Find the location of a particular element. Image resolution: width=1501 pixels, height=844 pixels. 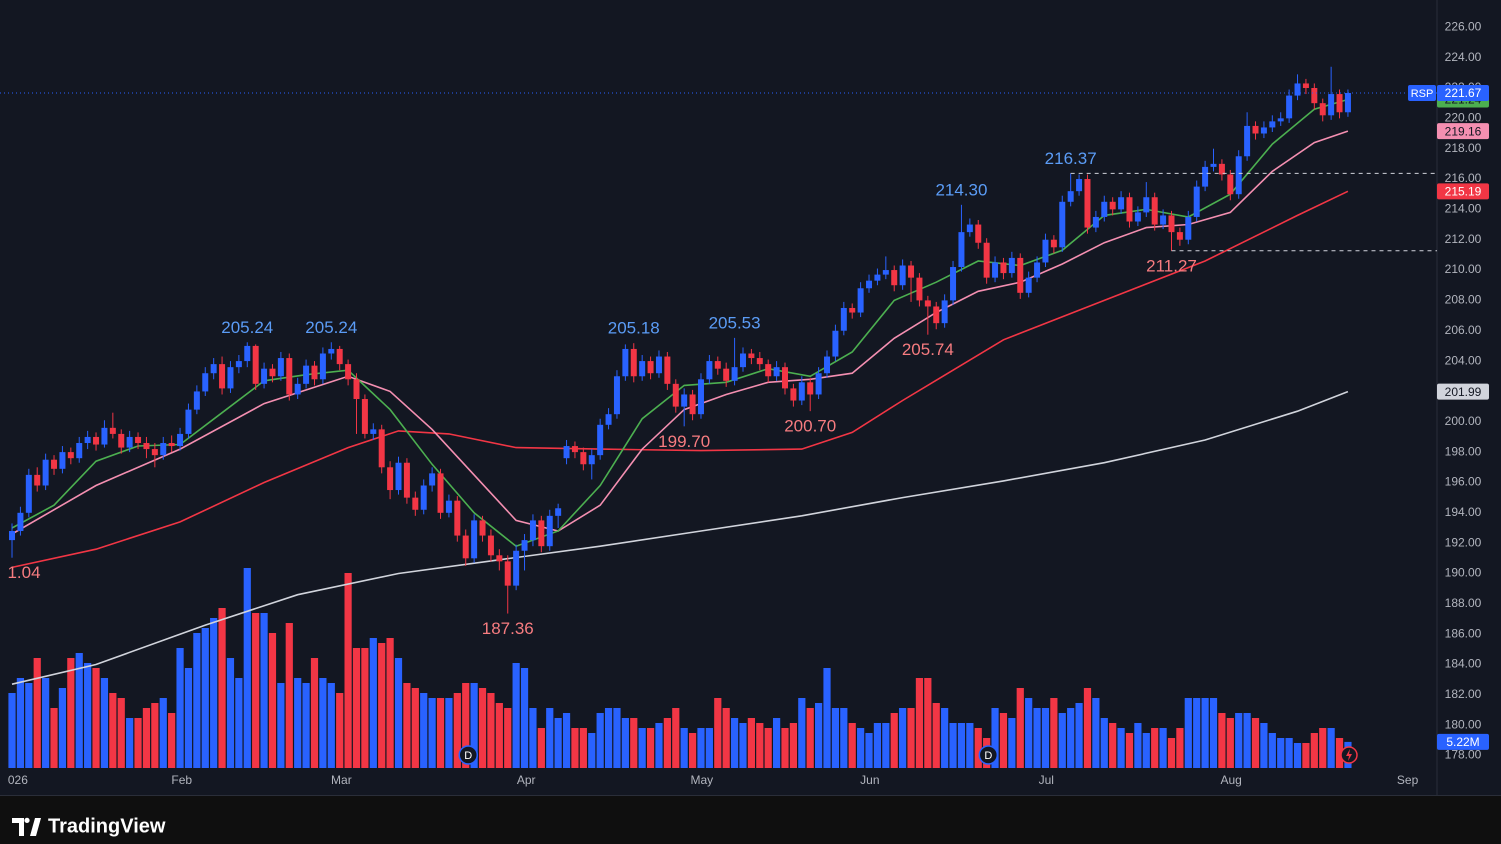

volume-tag is located at coordinates (1463, 741).